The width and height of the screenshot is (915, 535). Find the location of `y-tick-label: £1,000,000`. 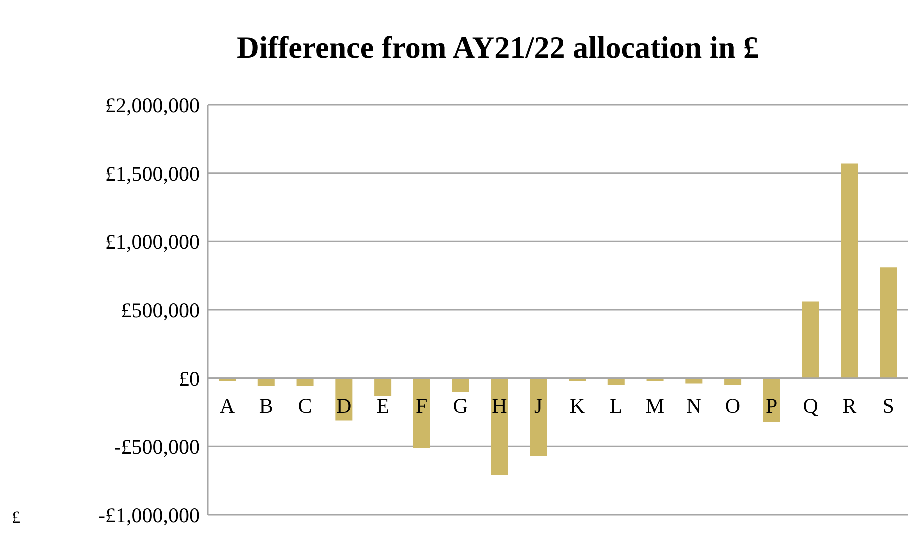

y-tick-label: £1,000,000 is located at coordinates (153, 242).